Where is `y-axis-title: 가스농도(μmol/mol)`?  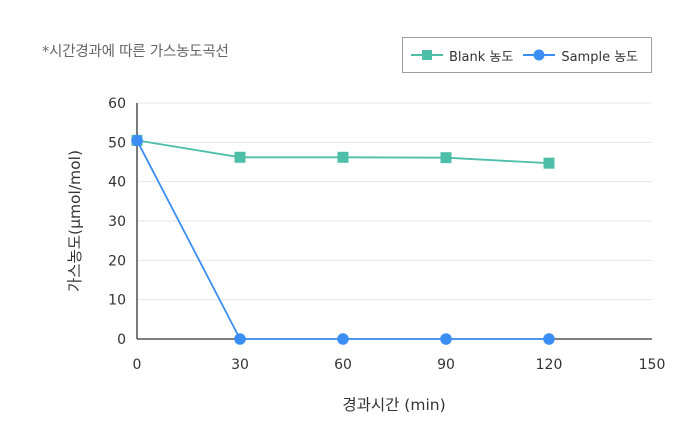
y-axis-title: 가스농도(μmol/mol) is located at coordinates (75, 221).